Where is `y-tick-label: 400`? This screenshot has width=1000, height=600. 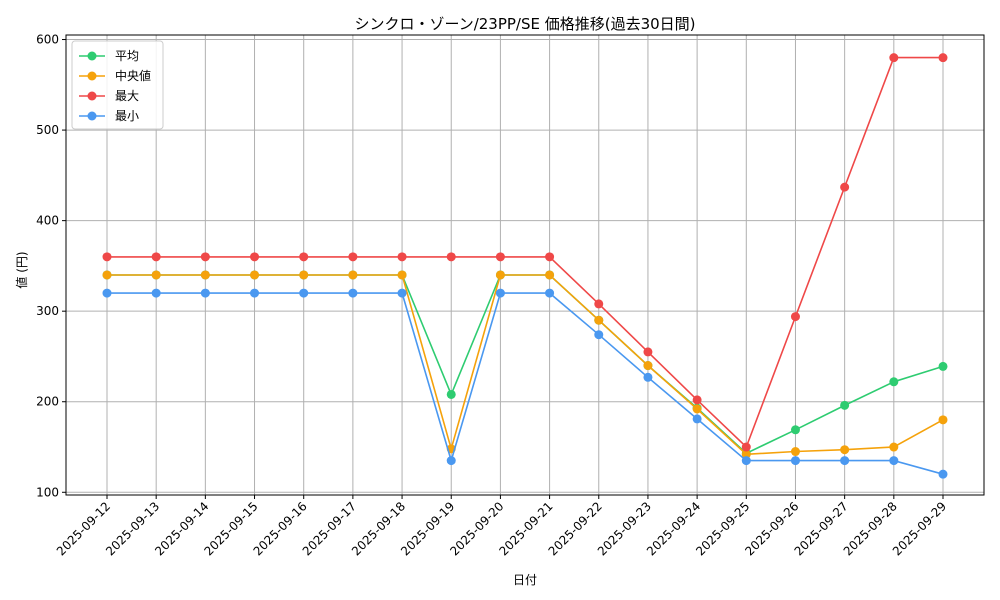 y-tick-label: 400 is located at coordinates (47, 221).